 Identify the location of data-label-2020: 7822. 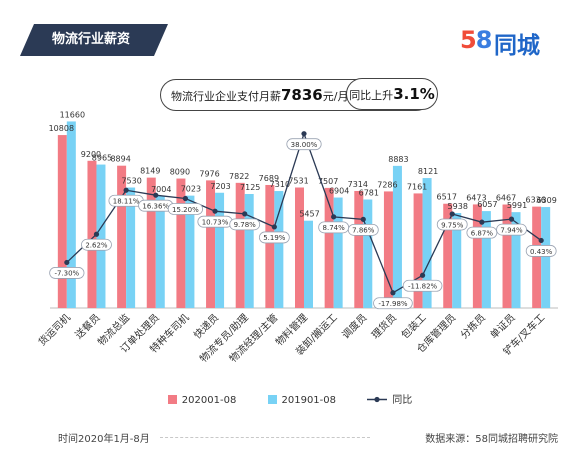
(239, 176).